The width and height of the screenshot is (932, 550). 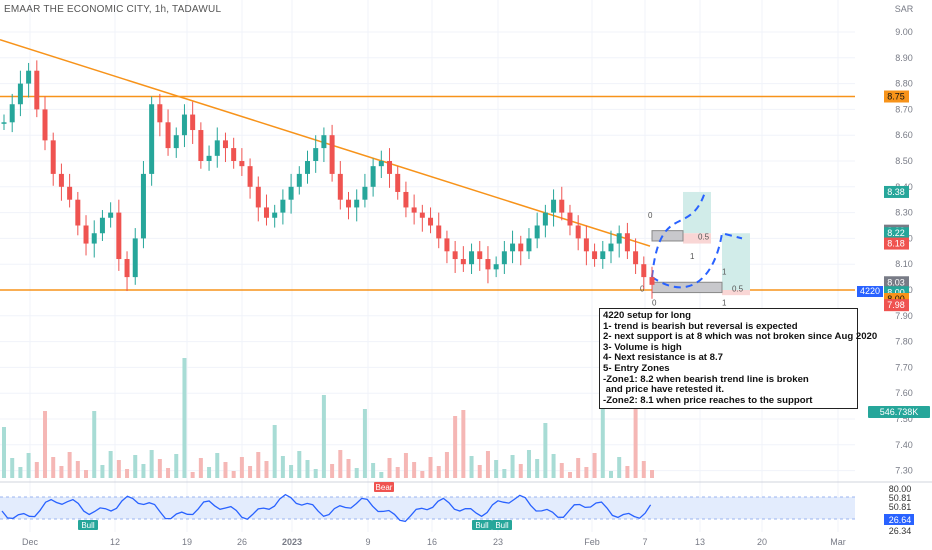 I want to click on note-line: 3- Volume is high, so click(x=642, y=347).